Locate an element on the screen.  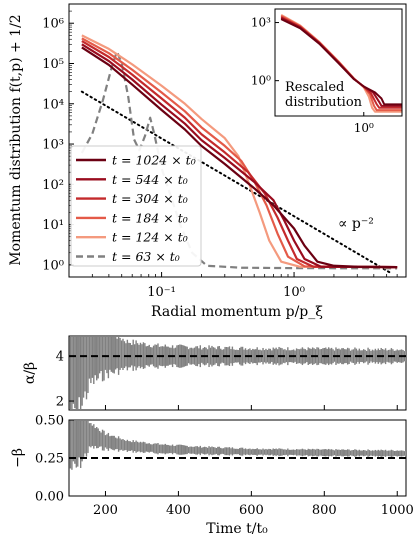
alpha-beta-frame is located at coordinates (237, 373).